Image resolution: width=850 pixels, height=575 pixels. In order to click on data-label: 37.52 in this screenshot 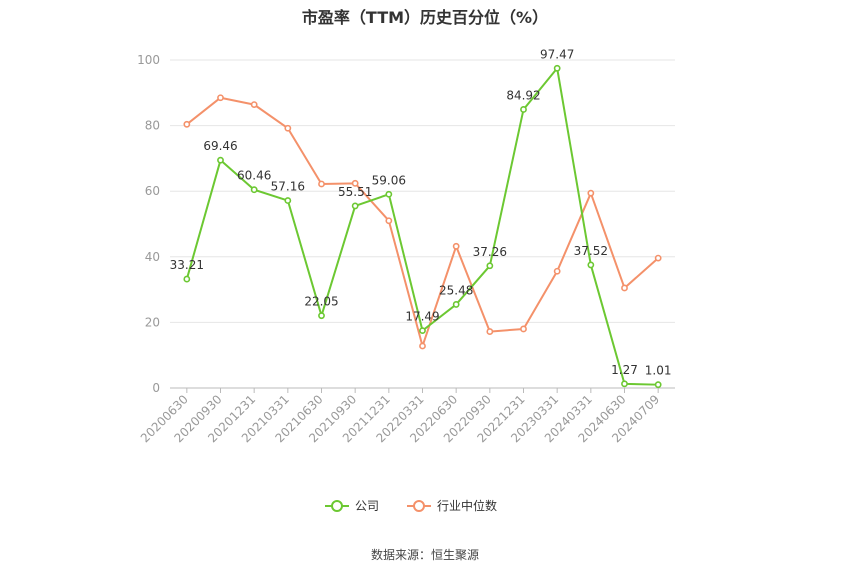, I will do `click(591, 251)`.